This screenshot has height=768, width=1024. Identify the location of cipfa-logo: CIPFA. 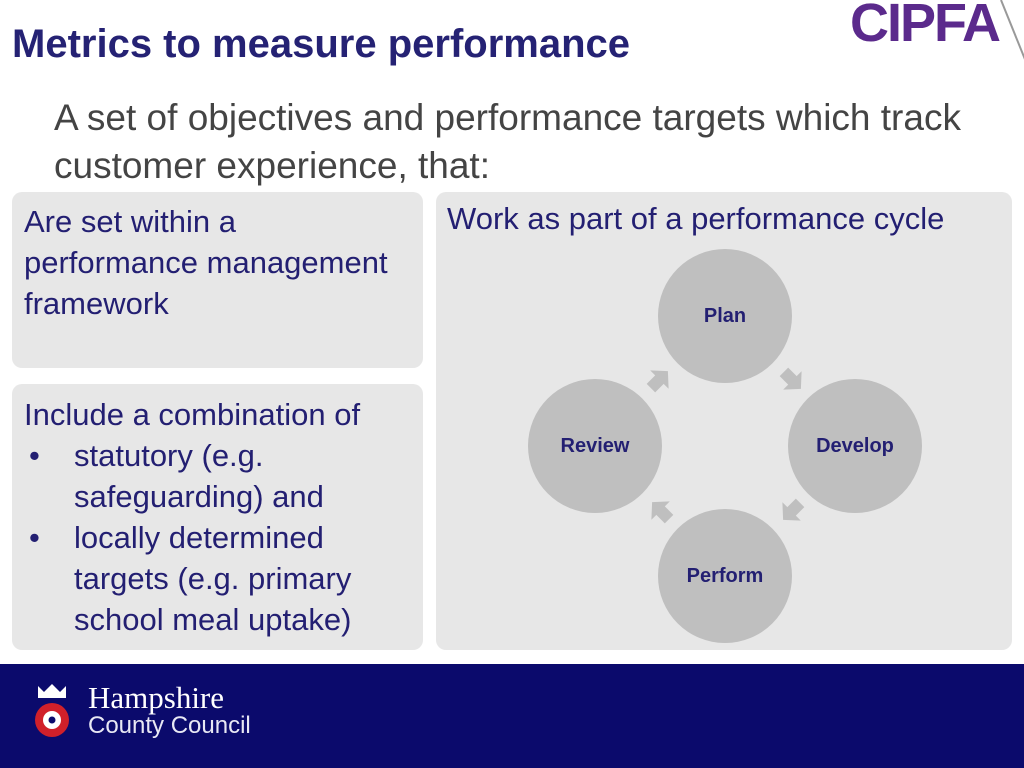
(925, 26).